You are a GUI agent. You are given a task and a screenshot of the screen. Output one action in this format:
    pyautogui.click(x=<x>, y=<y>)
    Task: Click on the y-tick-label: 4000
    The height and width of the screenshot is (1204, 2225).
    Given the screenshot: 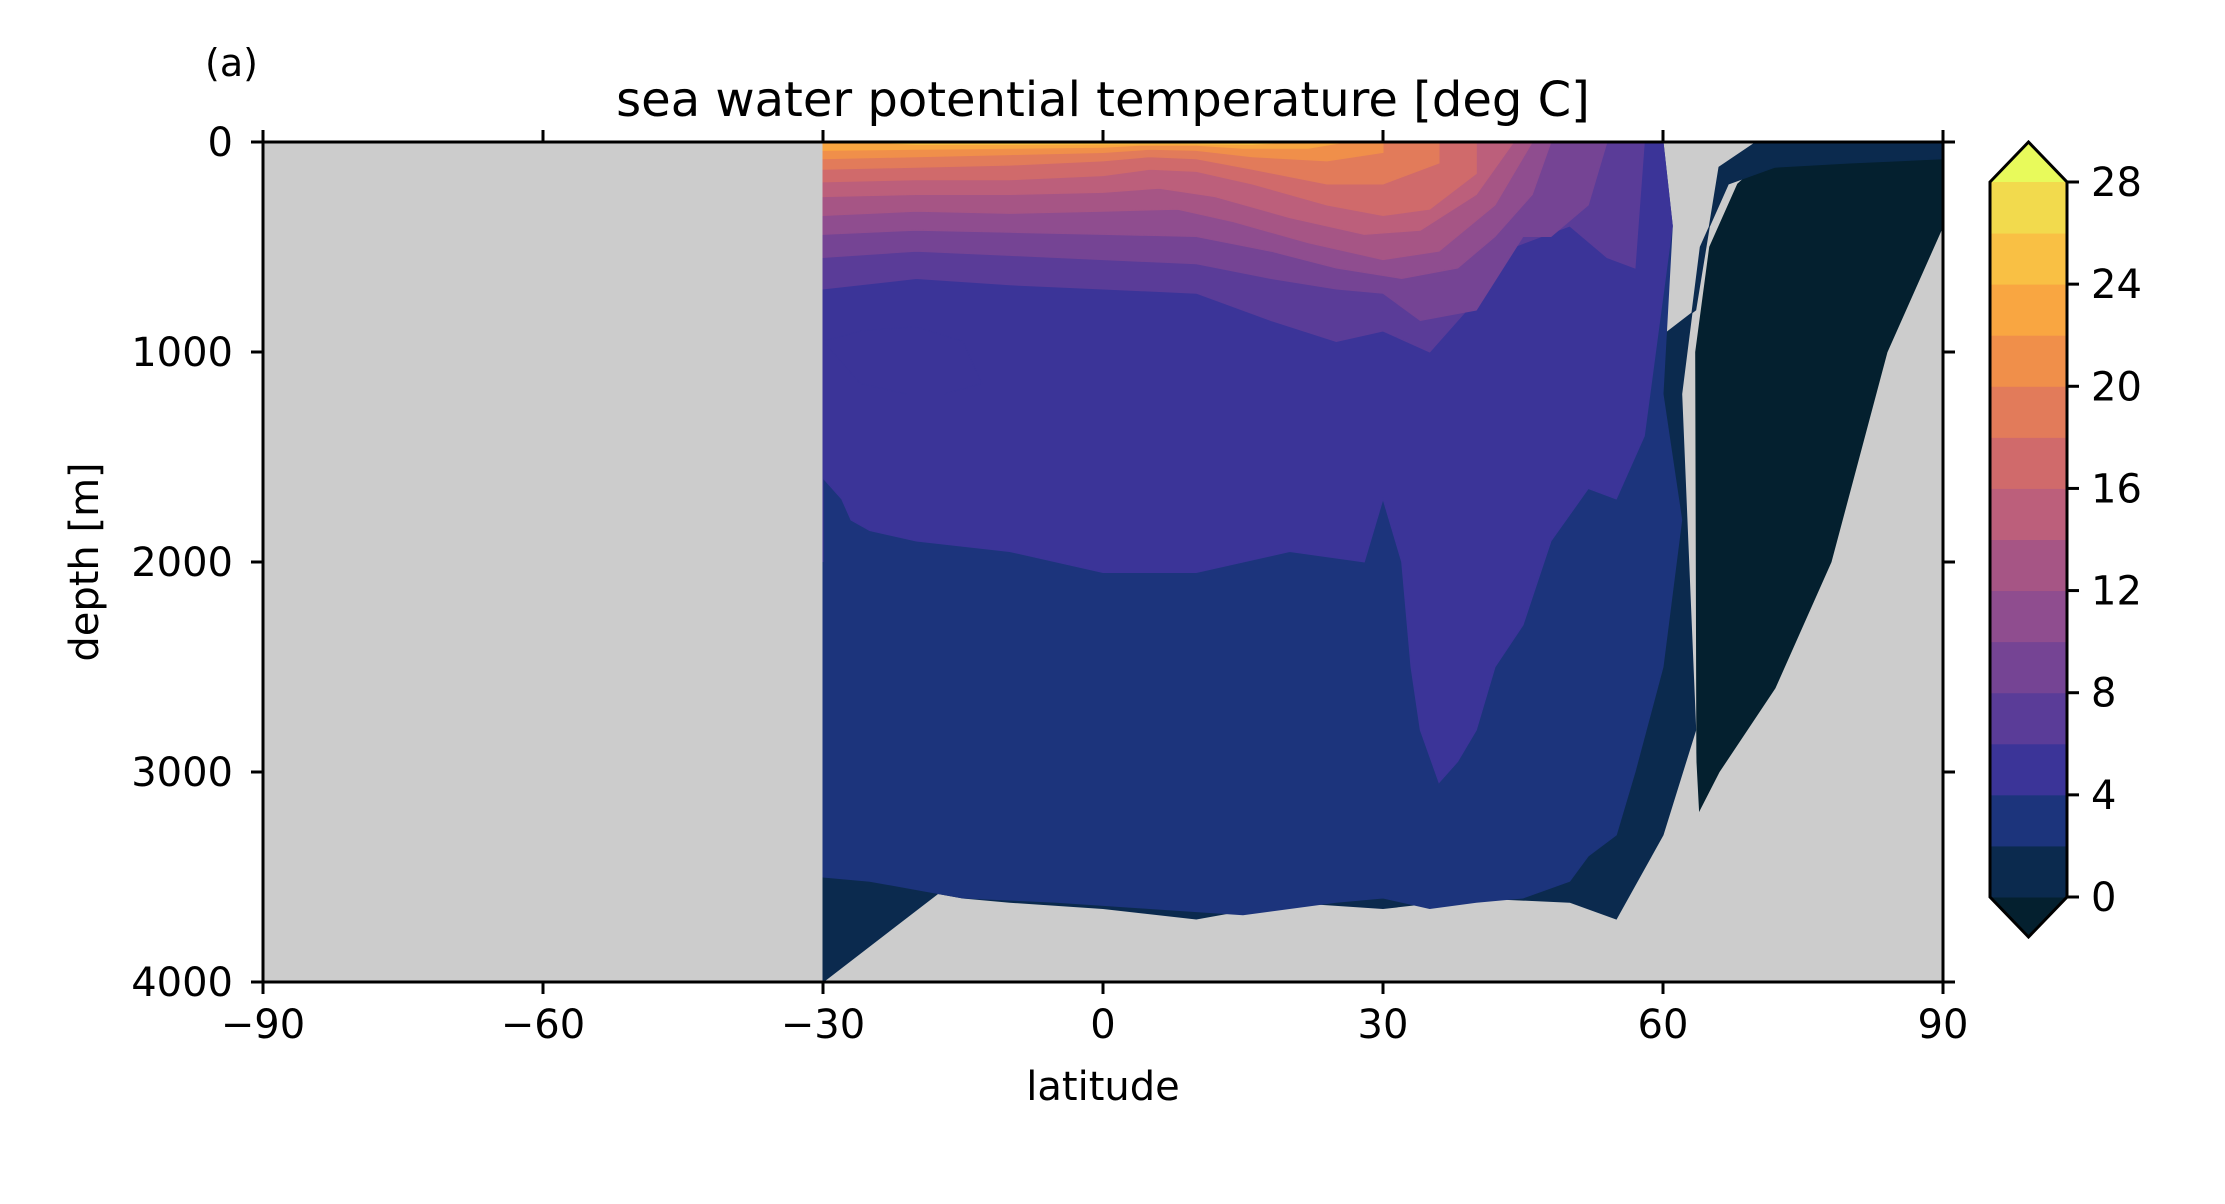 What is the action you would take?
    pyautogui.click(x=182, y=983)
    